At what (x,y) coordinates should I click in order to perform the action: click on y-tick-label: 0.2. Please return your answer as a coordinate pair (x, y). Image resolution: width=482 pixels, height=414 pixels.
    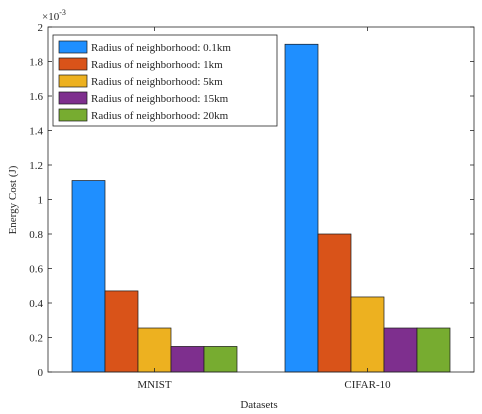
    Looking at the image, I should click on (36, 339).